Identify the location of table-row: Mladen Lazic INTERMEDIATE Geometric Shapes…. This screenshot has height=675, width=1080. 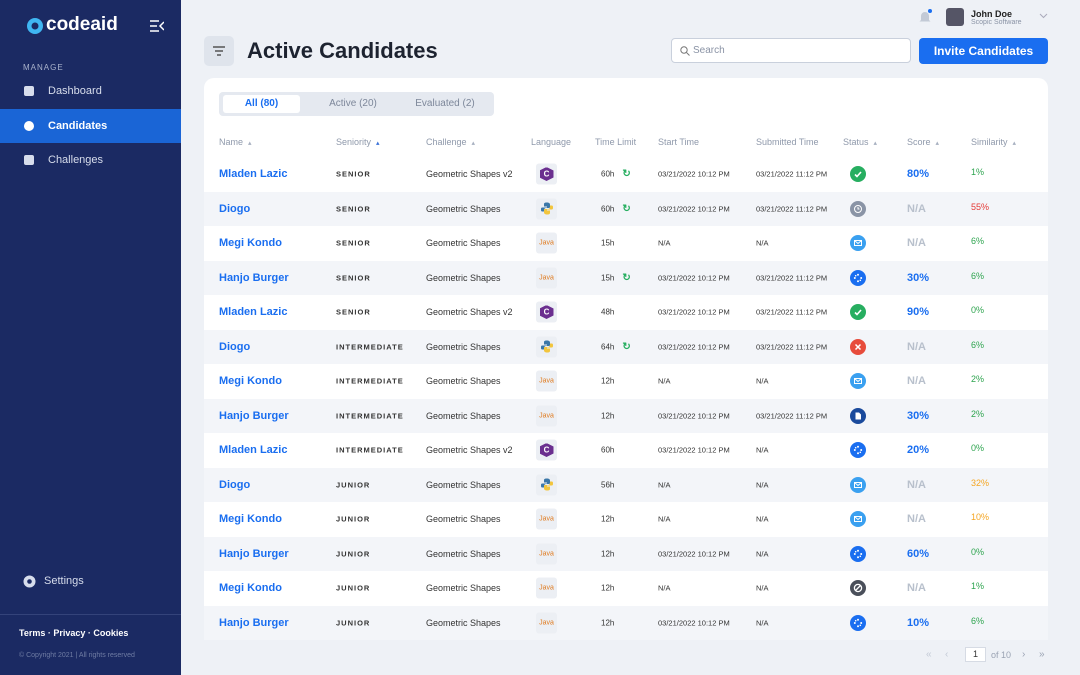
(626, 450).